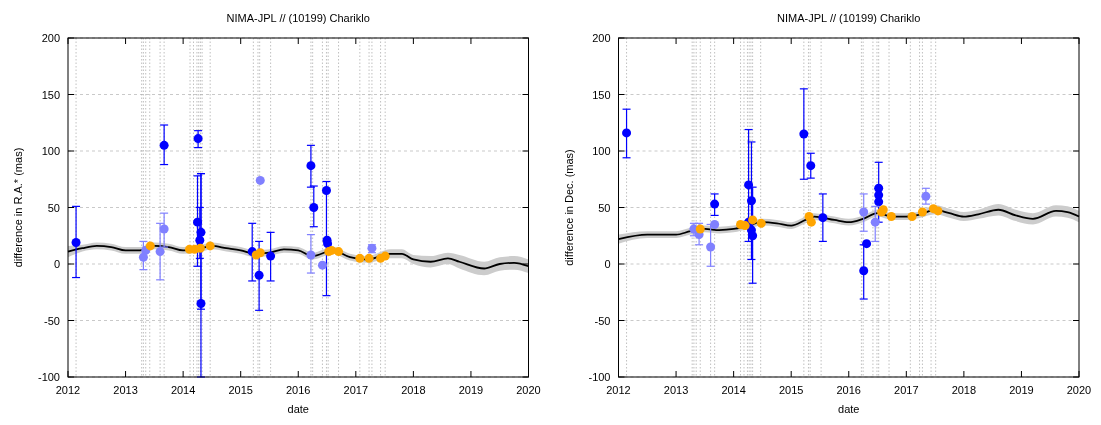  Describe the element at coordinates (568, 207) in the screenshot. I see `y-axis-title: difference in Dec. (mas)` at that location.